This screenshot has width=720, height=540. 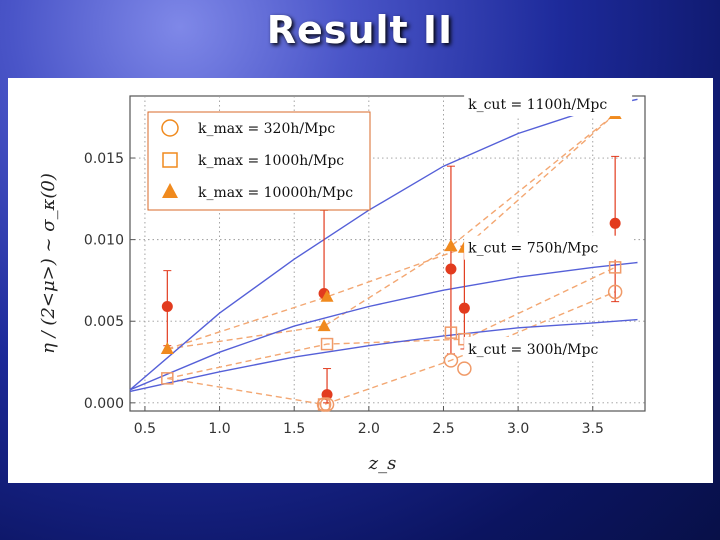 I want to click on x-tick-label: 1.5, so click(x=294, y=429).